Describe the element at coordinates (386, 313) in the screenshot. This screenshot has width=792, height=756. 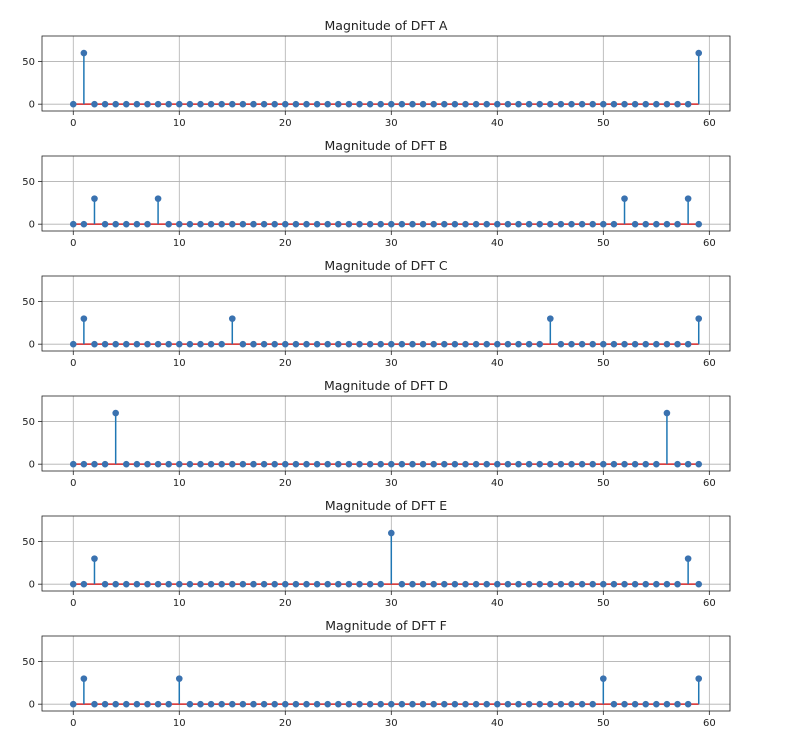
I see `axes-frame` at that location.